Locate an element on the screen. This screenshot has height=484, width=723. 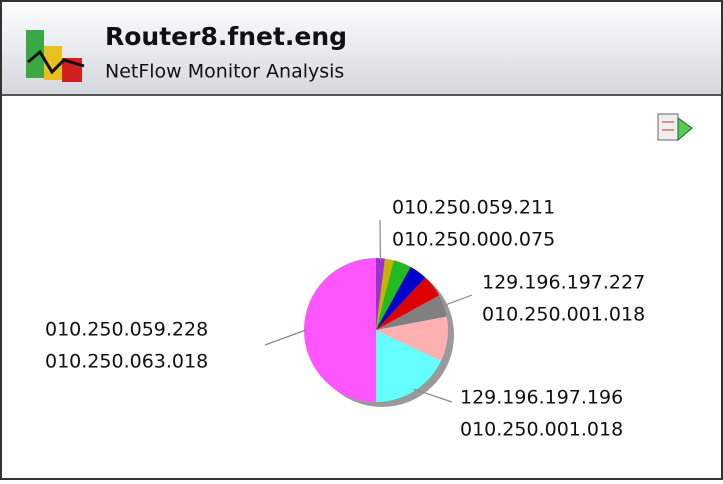
slice-label: 129.196.197.227 is located at coordinates (563, 283).